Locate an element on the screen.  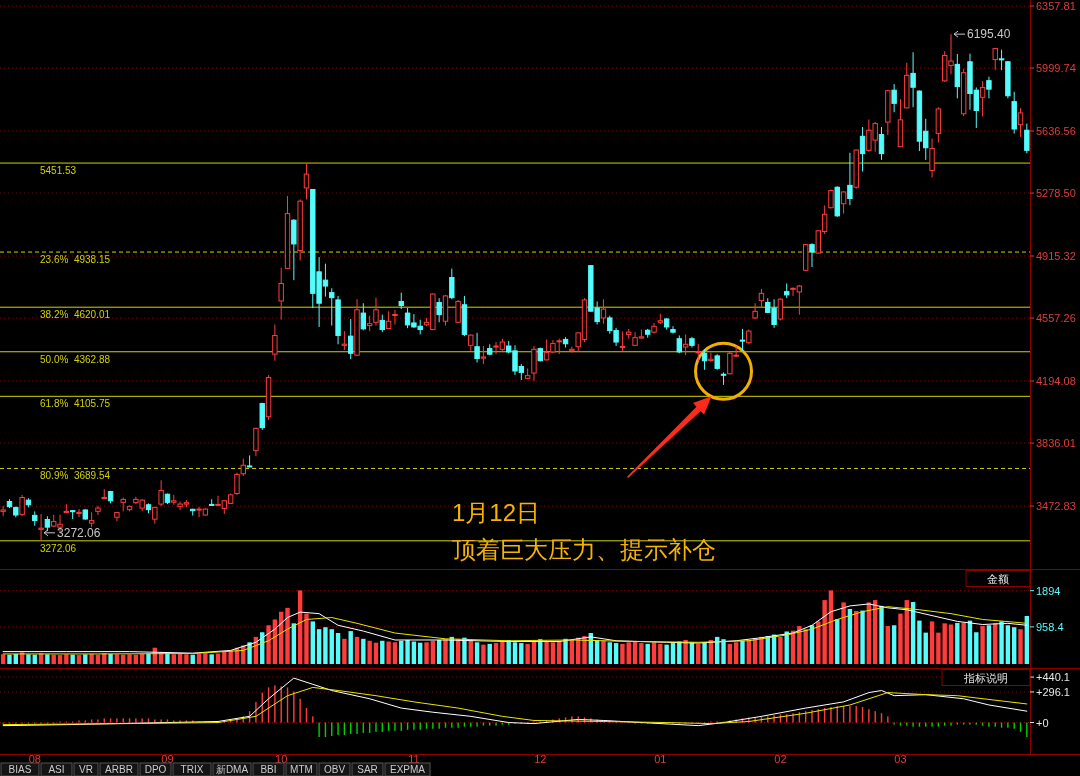
y-tick-label: 3836.01 is located at coordinates (1056, 443).